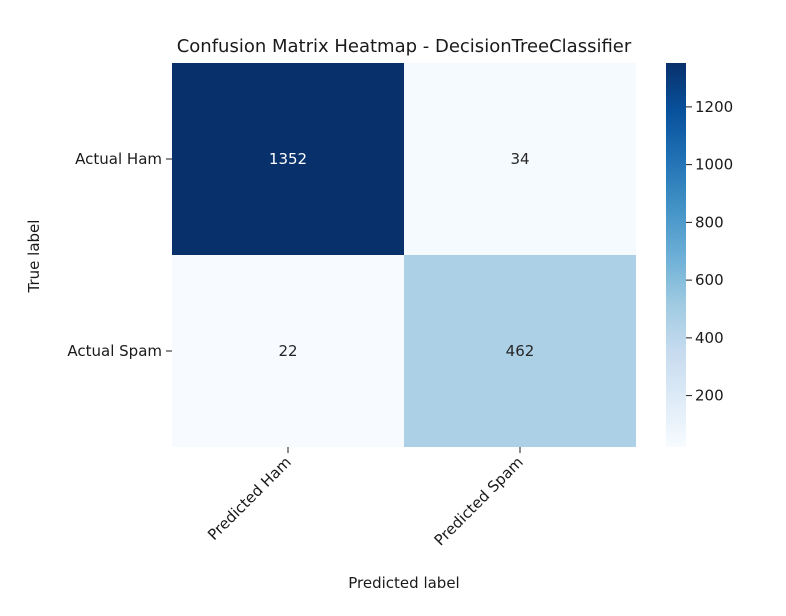 The height and width of the screenshot is (616, 786). I want to click on row-axis: Actual Ham Actual Spam, so click(119, 255).